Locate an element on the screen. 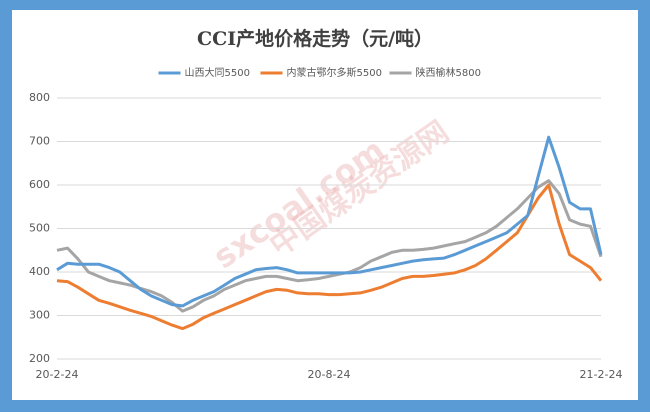 This screenshot has height=416, width=650. x-tick-label: 20-8-24 is located at coordinates (329, 374).